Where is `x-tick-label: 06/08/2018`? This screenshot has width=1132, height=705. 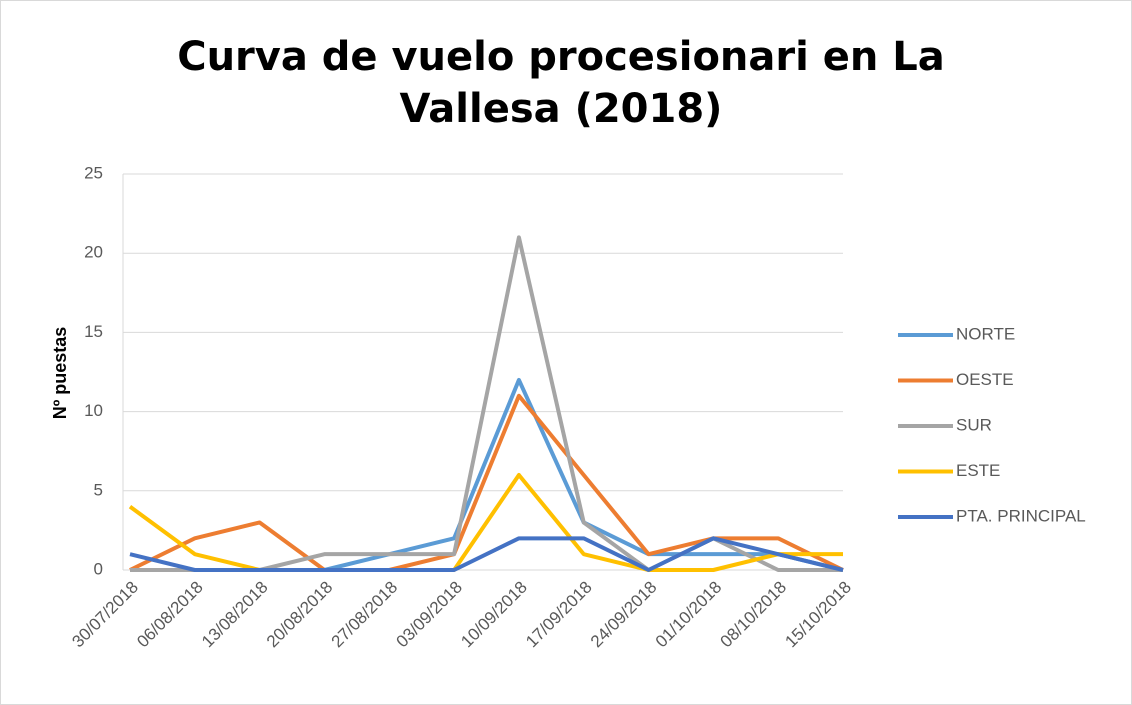
x-tick-label: 06/08/2018 is located at coordinates (170, 615).